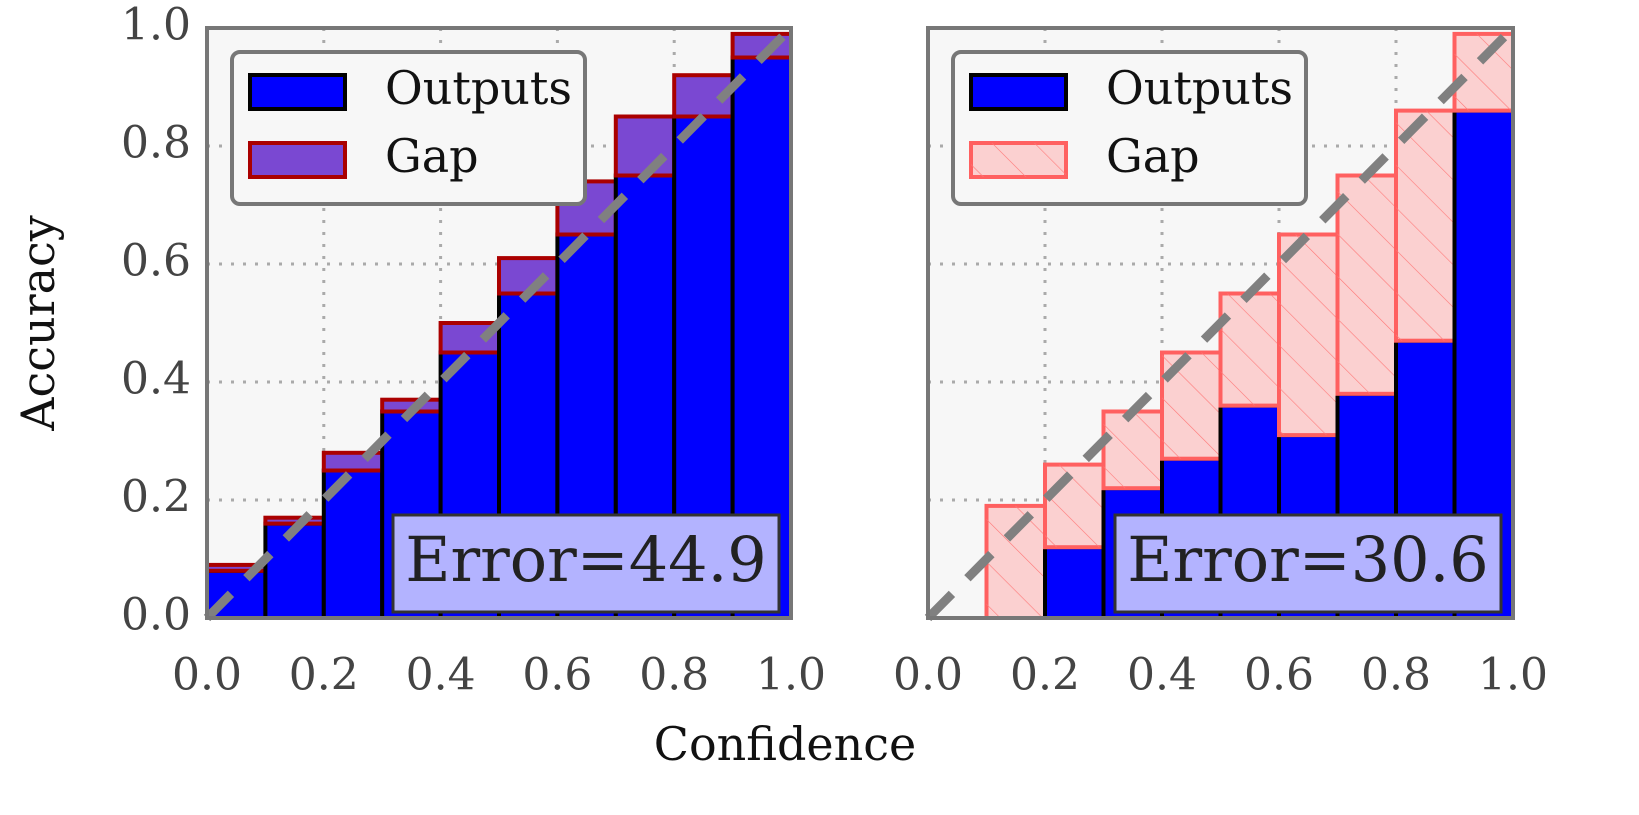 Image resolution: width=1639 pixels, height=815 pixels. I want to click on annotation: Error=30.6, so click(1308, 559).